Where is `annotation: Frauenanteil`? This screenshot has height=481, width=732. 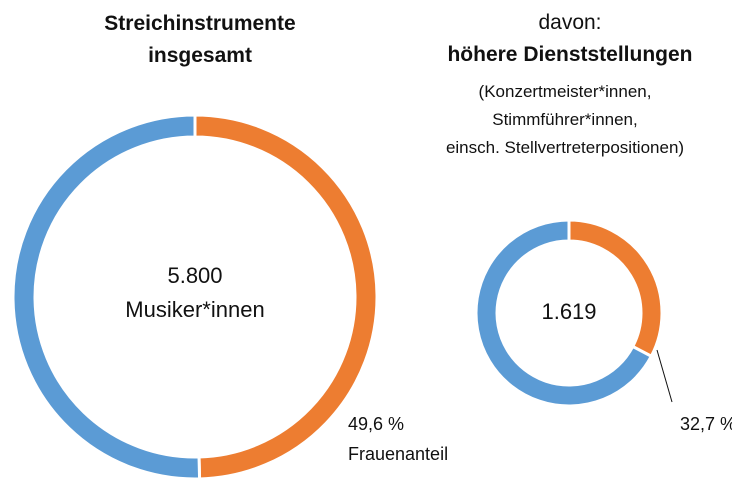 annotation: Frauenanteil is located at coordinates (398, 454).